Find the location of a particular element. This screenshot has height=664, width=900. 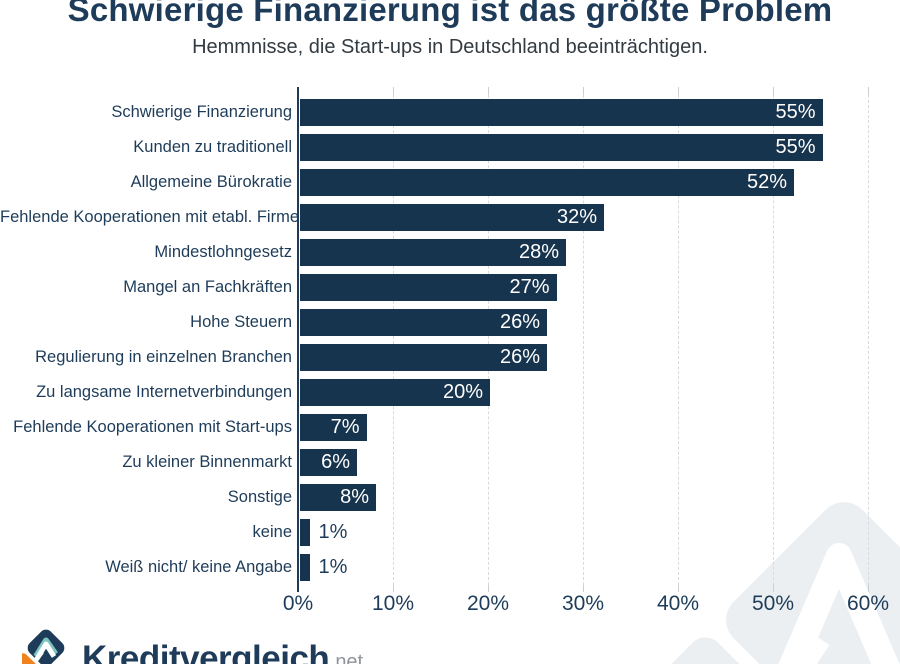

logo-text: Kreditvergleich is located at coordinates (206, 651).